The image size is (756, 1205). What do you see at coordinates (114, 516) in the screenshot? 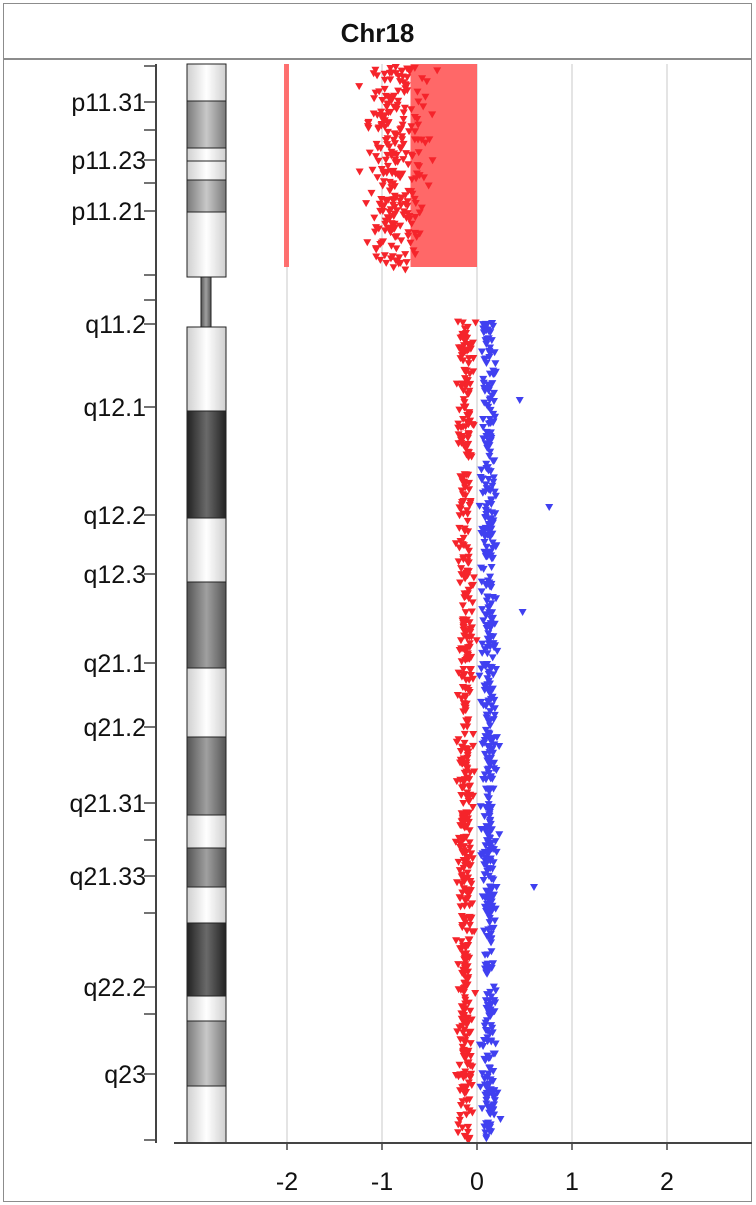
I see `band-label-q12.2: q12.2` at bounding box center [114, 516].